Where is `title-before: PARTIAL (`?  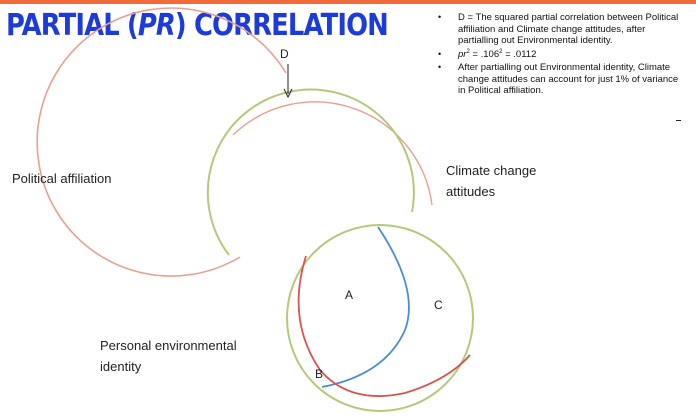 title-before: PARTIAL ( is located at coordinates (72, 25).